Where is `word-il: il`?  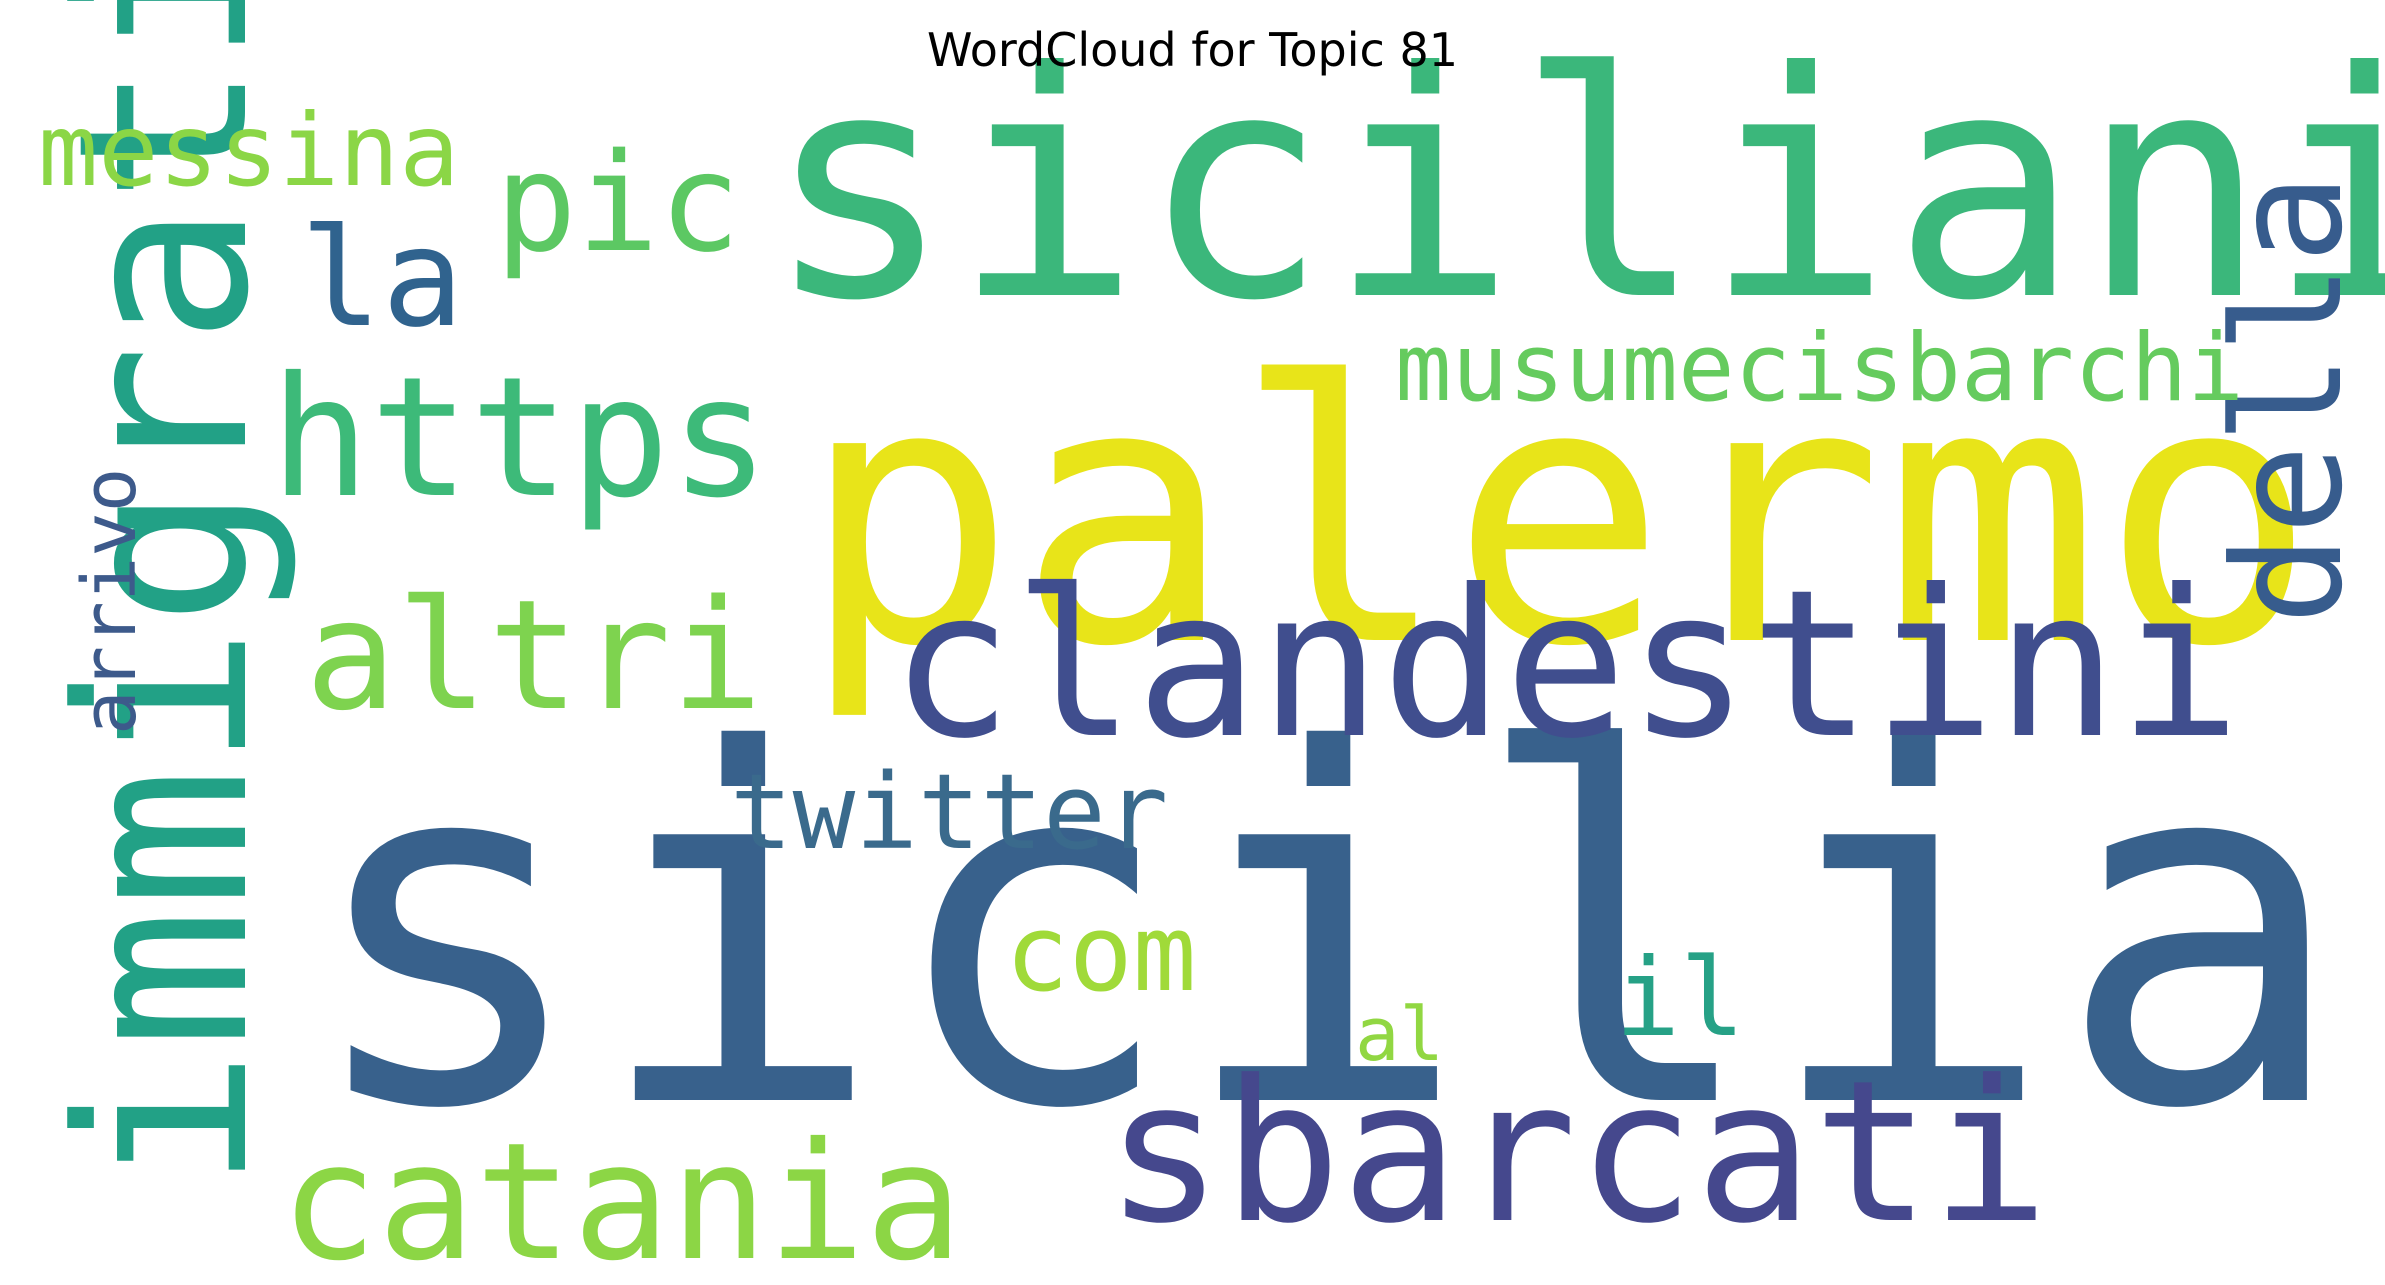
word-il: il is located at coordinates (1680, 998).